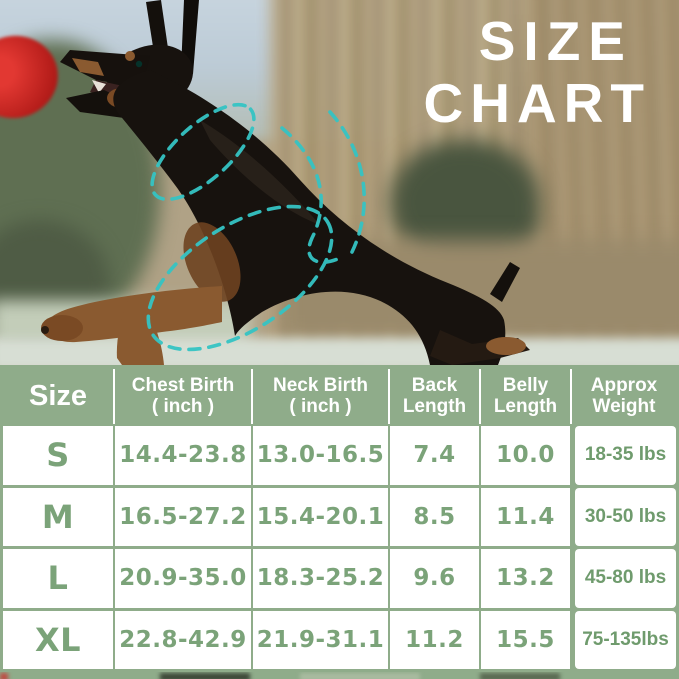  I want to click on cell-chest-m: 16.5-27.2, so click(183, 516).